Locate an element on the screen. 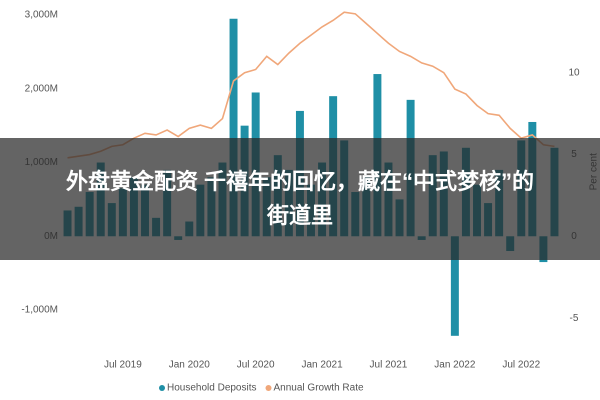 Image resolution: width=600 pixels, height=400 pixels. x-tick-label: Jul 2022 is located at coordinates (521, 365).